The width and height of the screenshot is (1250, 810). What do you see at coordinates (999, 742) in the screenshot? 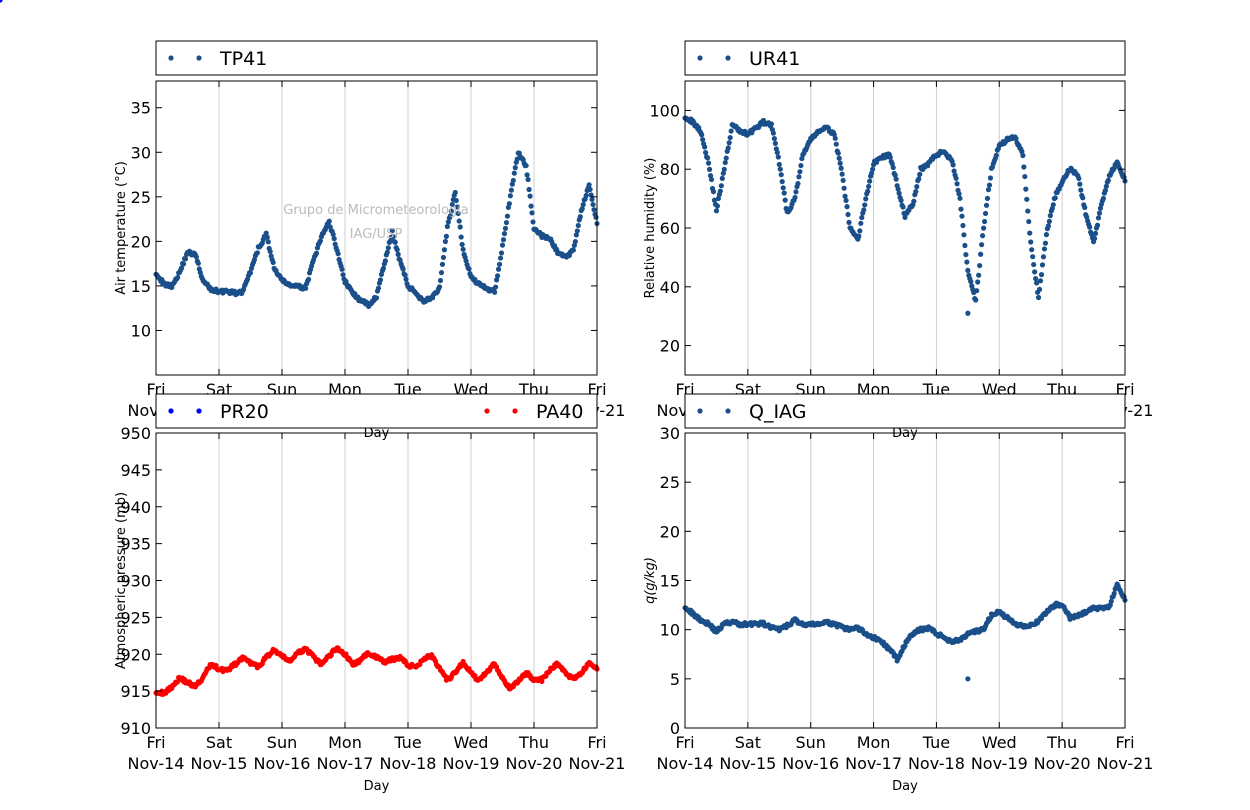
I see `x-tick-label-day: Wed` at bounding box center [999, 742].